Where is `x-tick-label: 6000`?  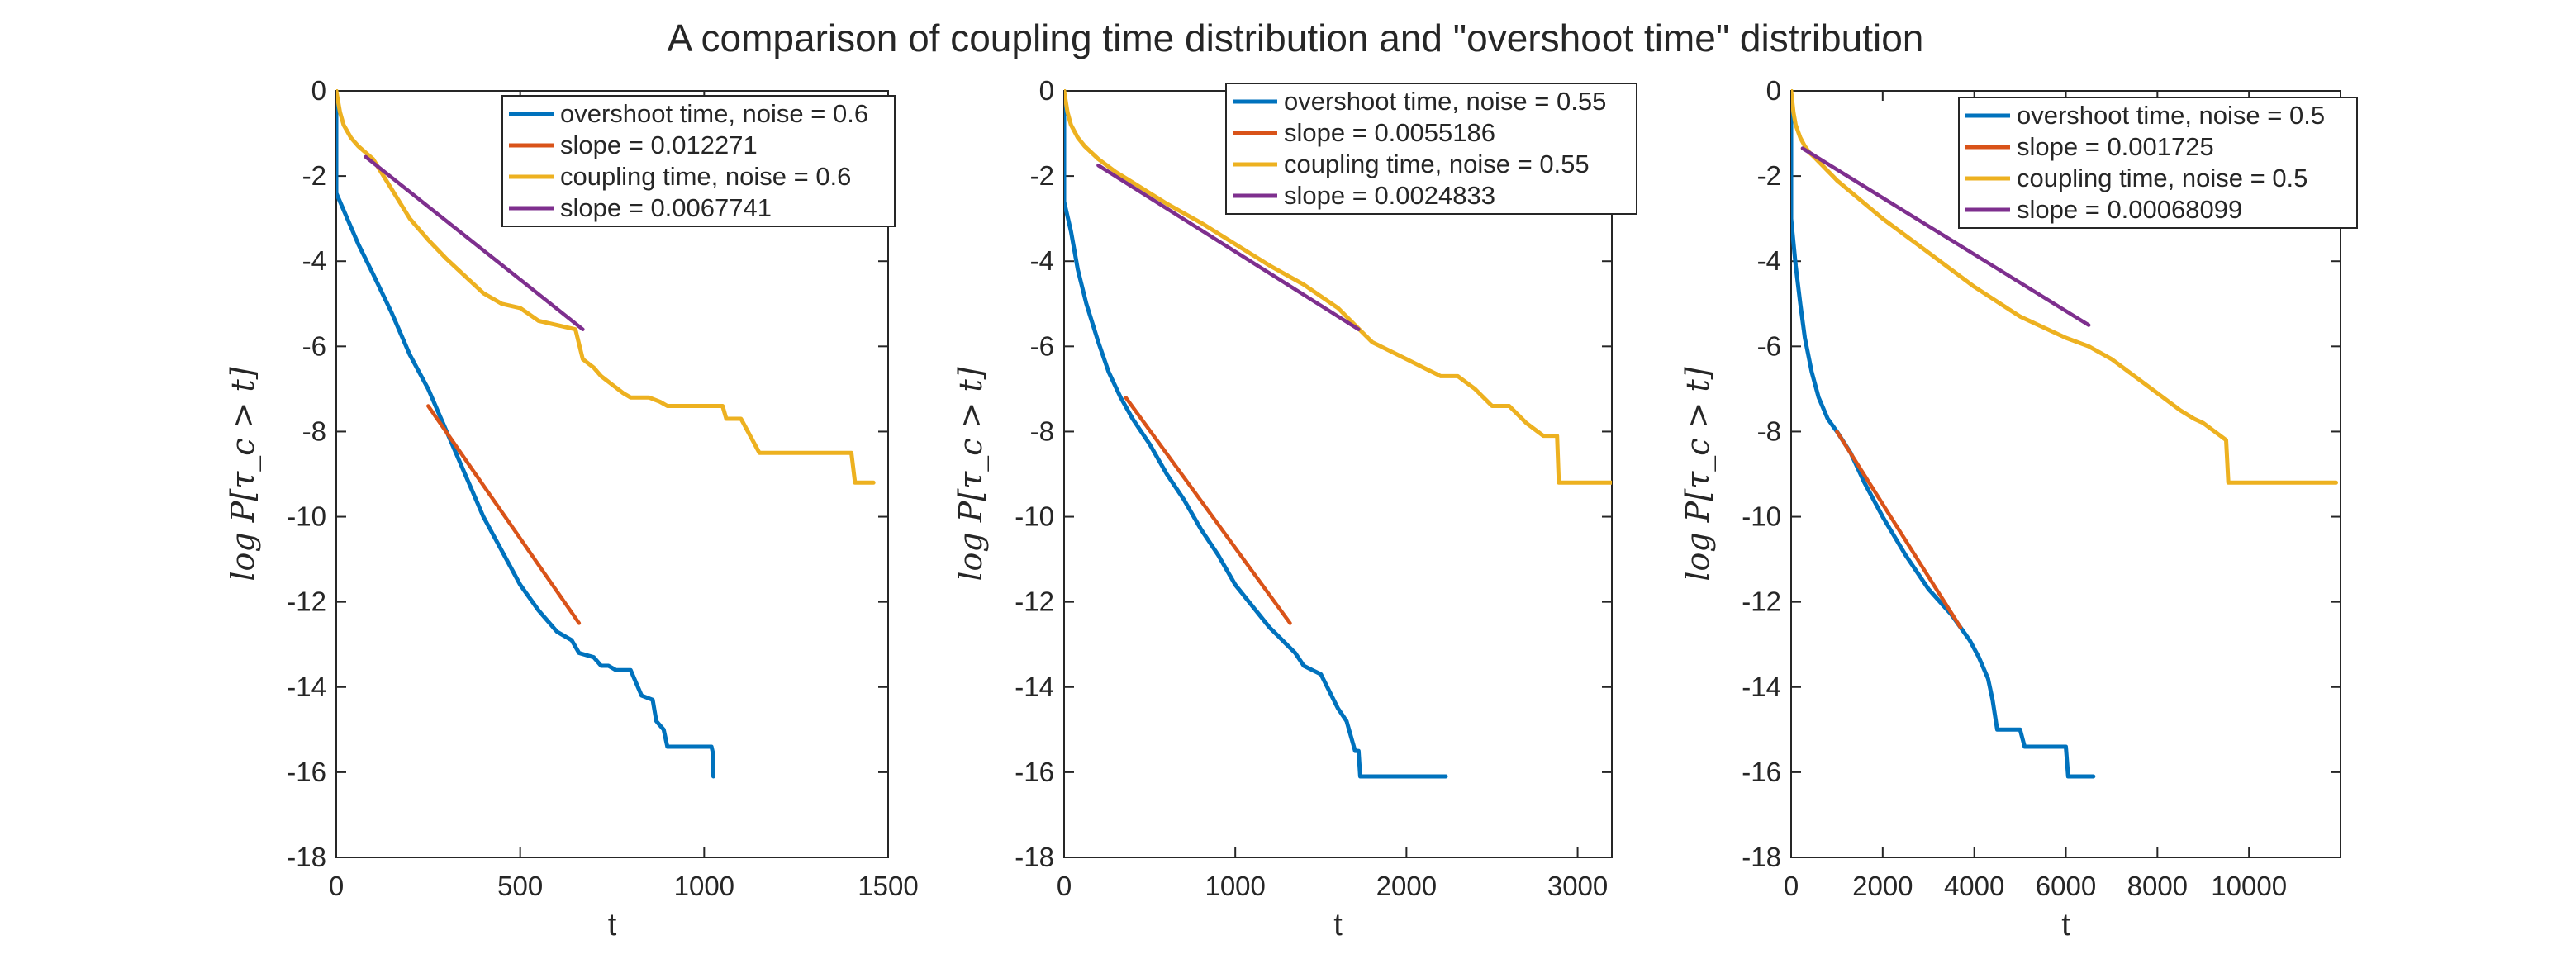 x-tick-label: 6000 is located at coordinates (2066, 886).